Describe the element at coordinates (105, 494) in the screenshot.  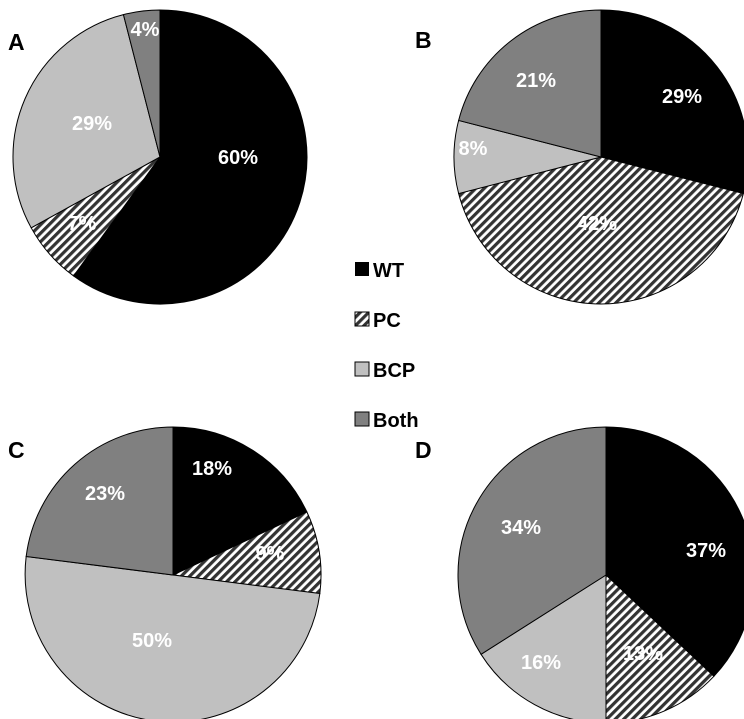
I see `pie-c-label-both: 23%` at that location.